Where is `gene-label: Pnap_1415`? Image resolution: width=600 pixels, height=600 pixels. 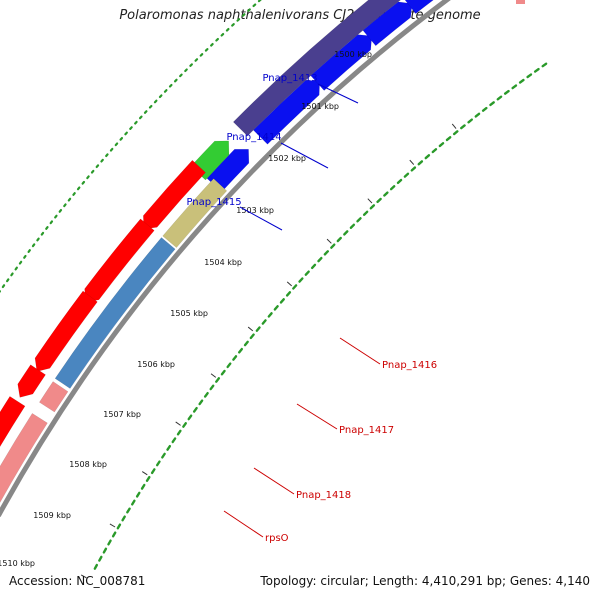 gene-label: Pnap_1415 is located at coordinates (213, 202).